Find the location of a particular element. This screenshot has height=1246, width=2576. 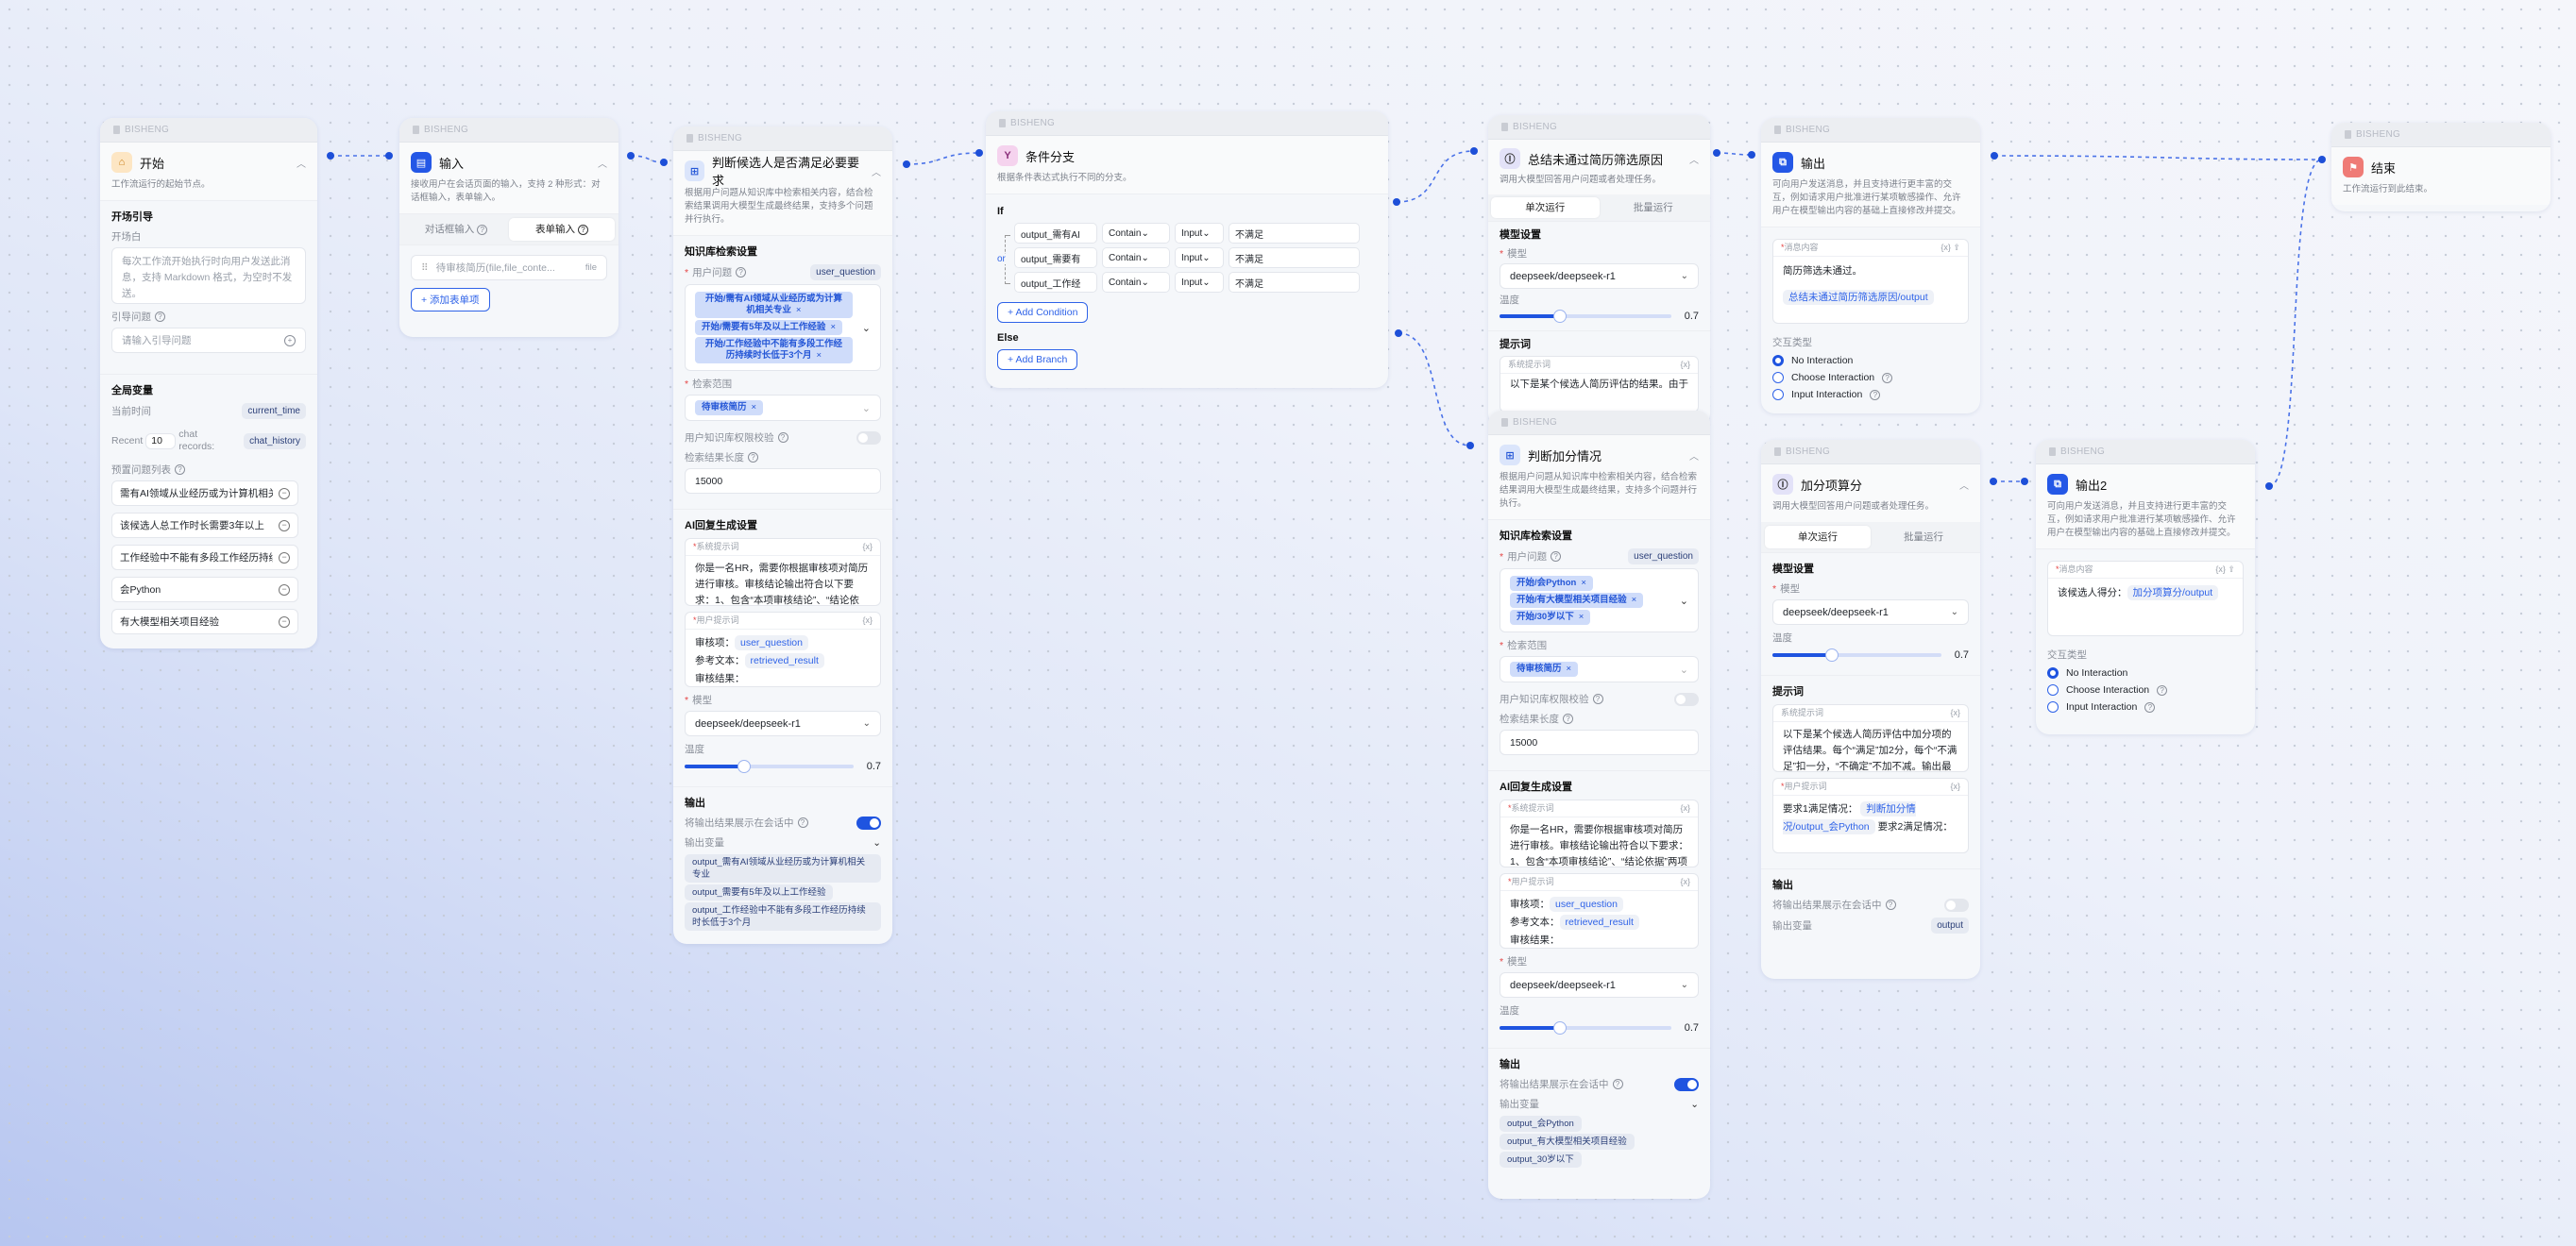

edge-condition-if-summary is located at coordinates (1435, 176).